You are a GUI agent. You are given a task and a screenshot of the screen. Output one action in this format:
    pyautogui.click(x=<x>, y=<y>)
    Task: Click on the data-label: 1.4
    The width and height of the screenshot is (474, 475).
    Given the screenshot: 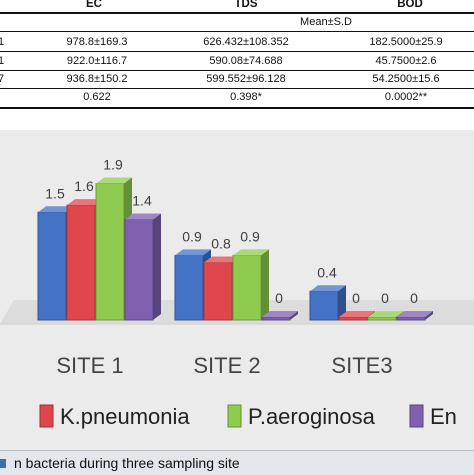 What is the action you would take?
    pyautogui.click(x=142, y=200)
    